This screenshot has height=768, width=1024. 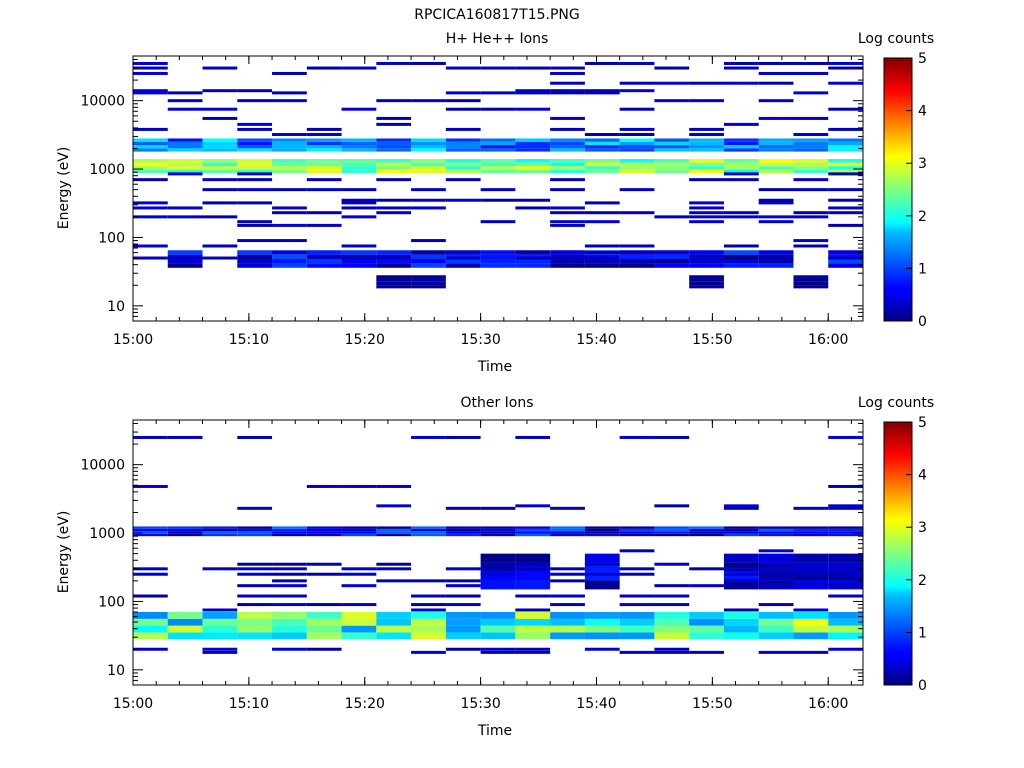 What do you see at coordinates (111, 238) in the screenshot?
I see `y-tick-label: 100` at bounding box center [111, 238].